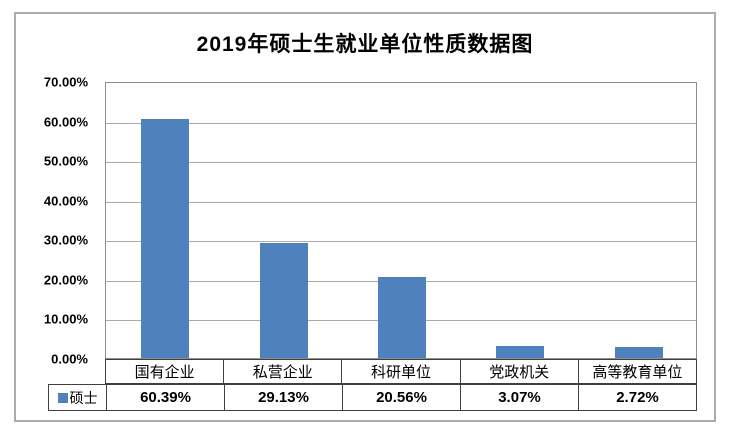 Image resolution: width=730 pixels, height=431 pixels. Describe the element at coordinates (65, 240) in the screenshot. I see `y-tick-label: 30.00%` at that location.